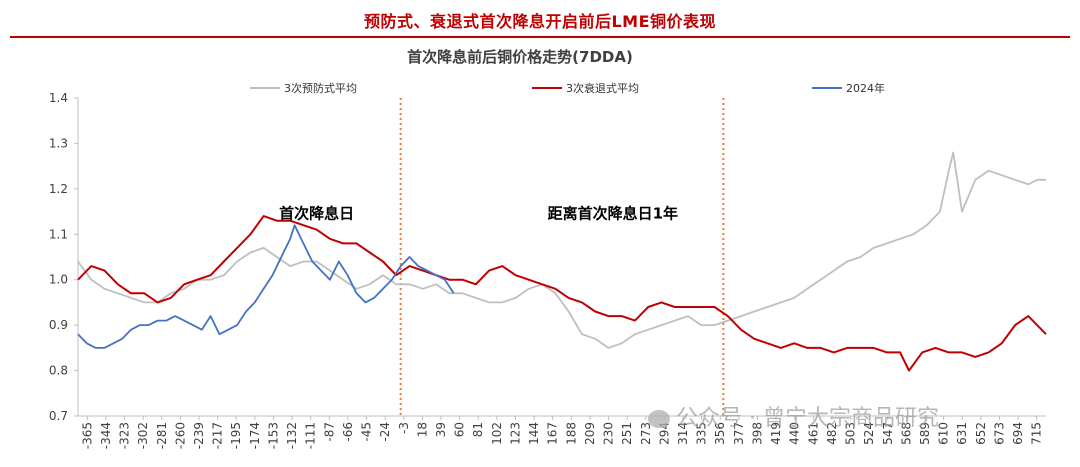 The image size is (1080, 467). What do you see at coordinates (58, 280) in the screenshot?
I see `y-tick-label: 1.0` at bounding box center [58, 280].